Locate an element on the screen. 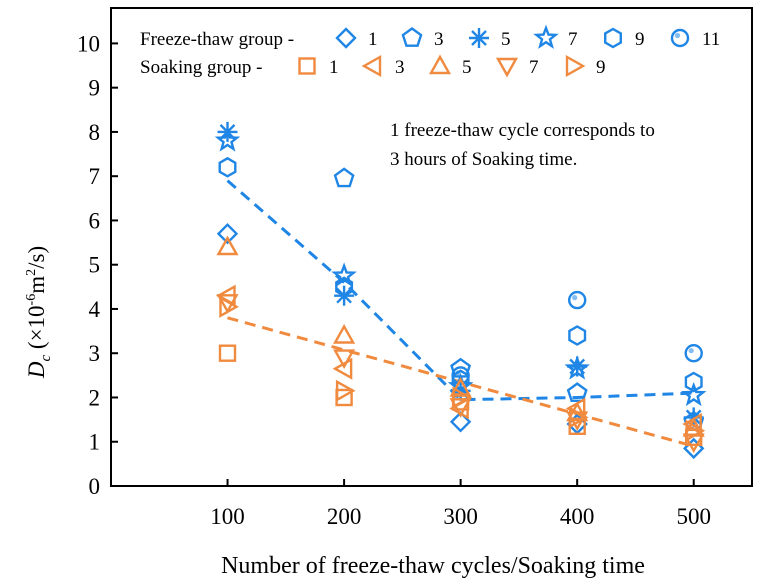  y-axis-label: Dc (×10-6m2/s) is located at coordinates (39, 312).